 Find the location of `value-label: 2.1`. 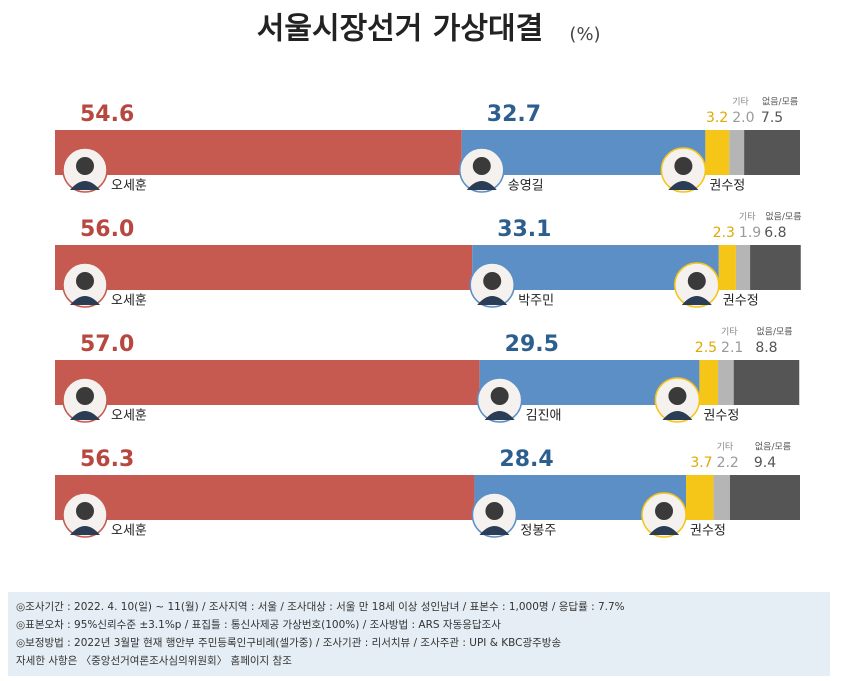

value-label: 2.1 is located at coordinates (732, 348).